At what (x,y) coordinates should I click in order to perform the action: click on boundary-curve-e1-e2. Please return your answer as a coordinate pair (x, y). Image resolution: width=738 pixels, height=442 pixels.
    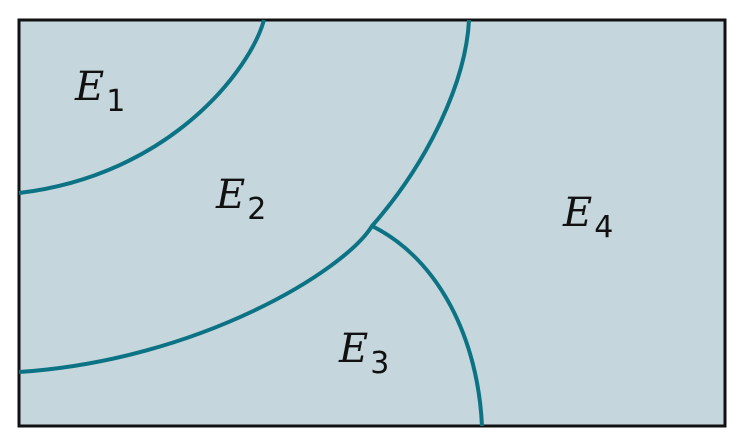
    Looking at the image, I should click on (142, 107).